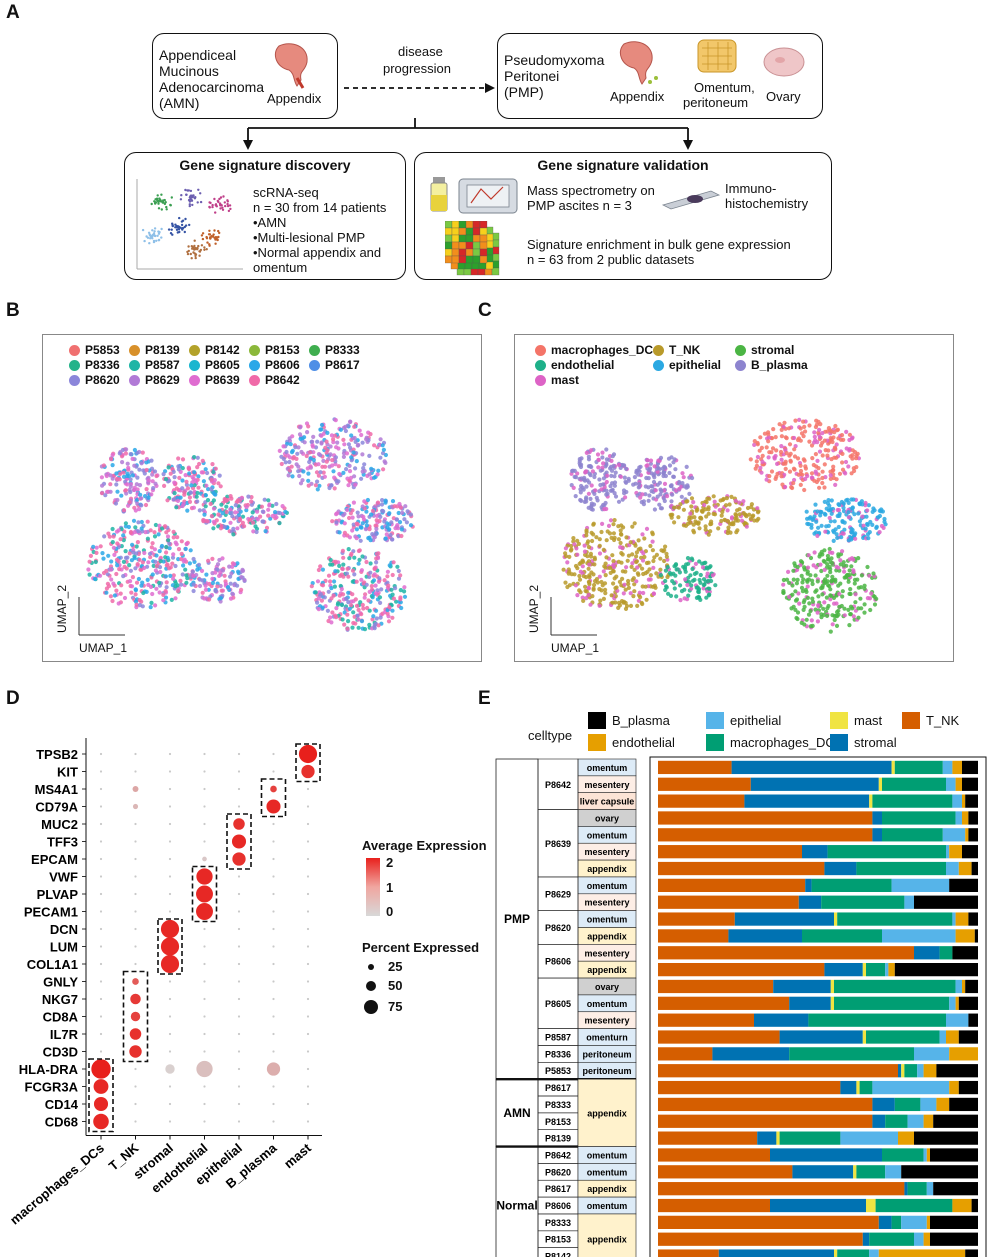 The height and width of the screenshot is (1257, 996). Describe the element at coordinates (611, 259) in the screenshot. I see `bulk-line2: n = 63 from 2 public datasets` at that location.